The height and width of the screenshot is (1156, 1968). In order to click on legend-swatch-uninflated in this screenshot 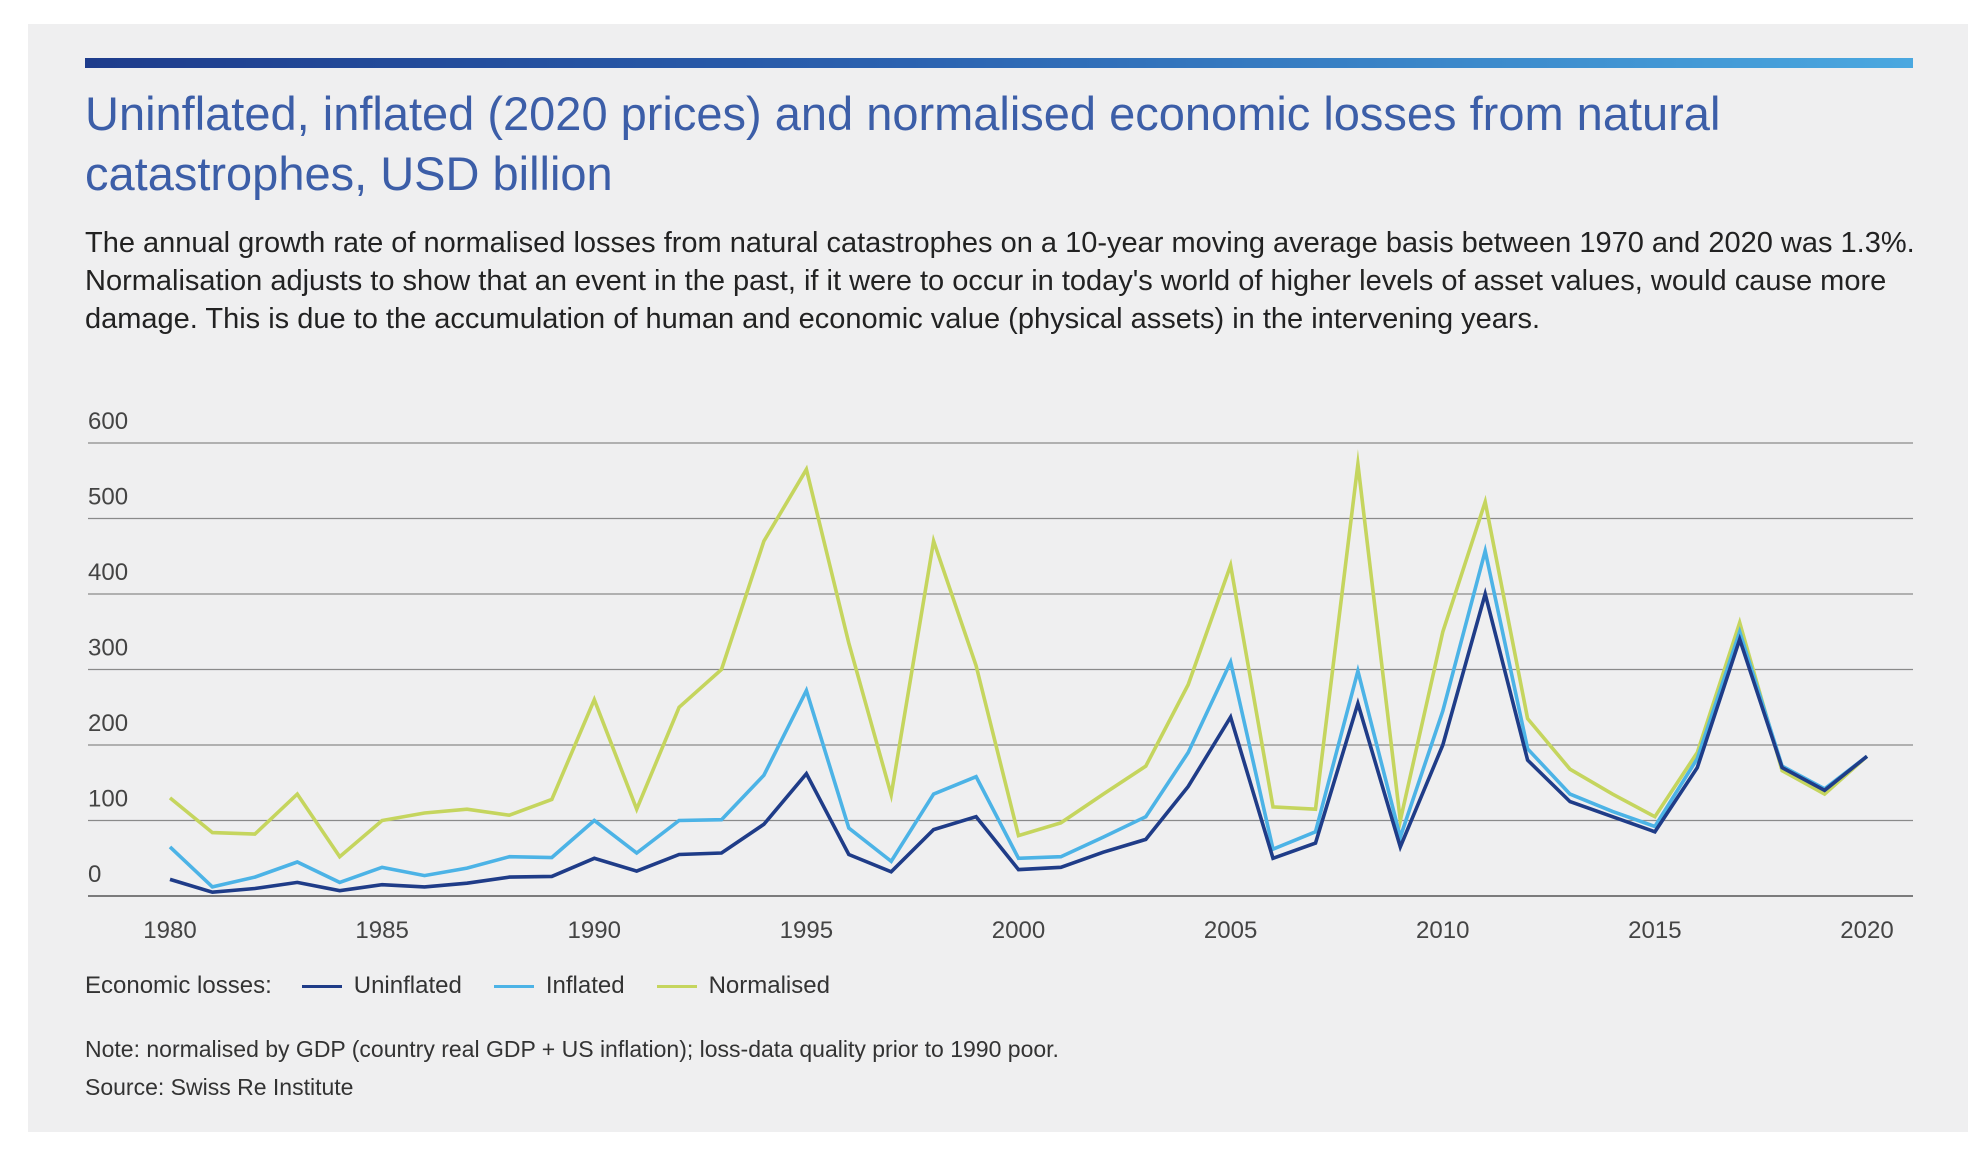, I will do `click(321, 986)`.